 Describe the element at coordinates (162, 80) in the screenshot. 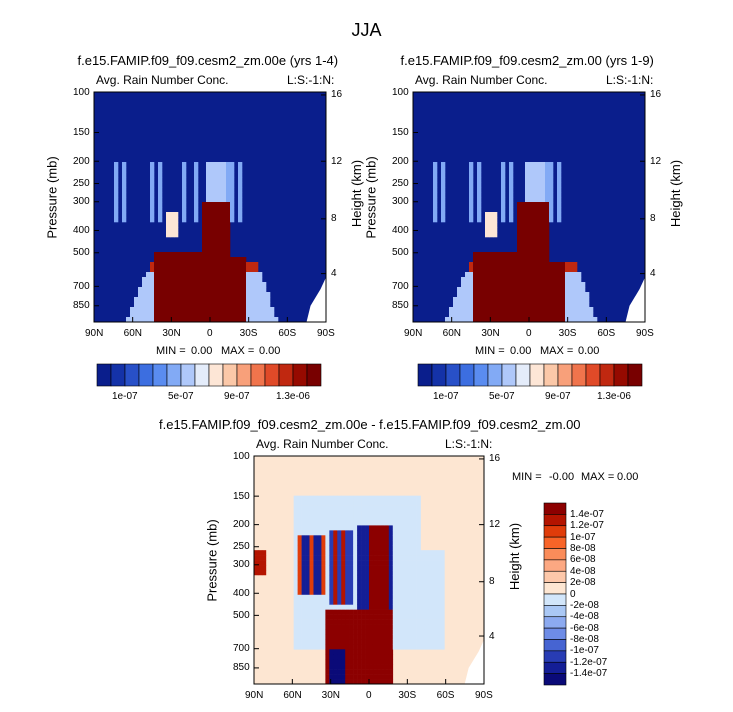

I see `left-subtitle: Avg. Rain Number Conc.` at that location.